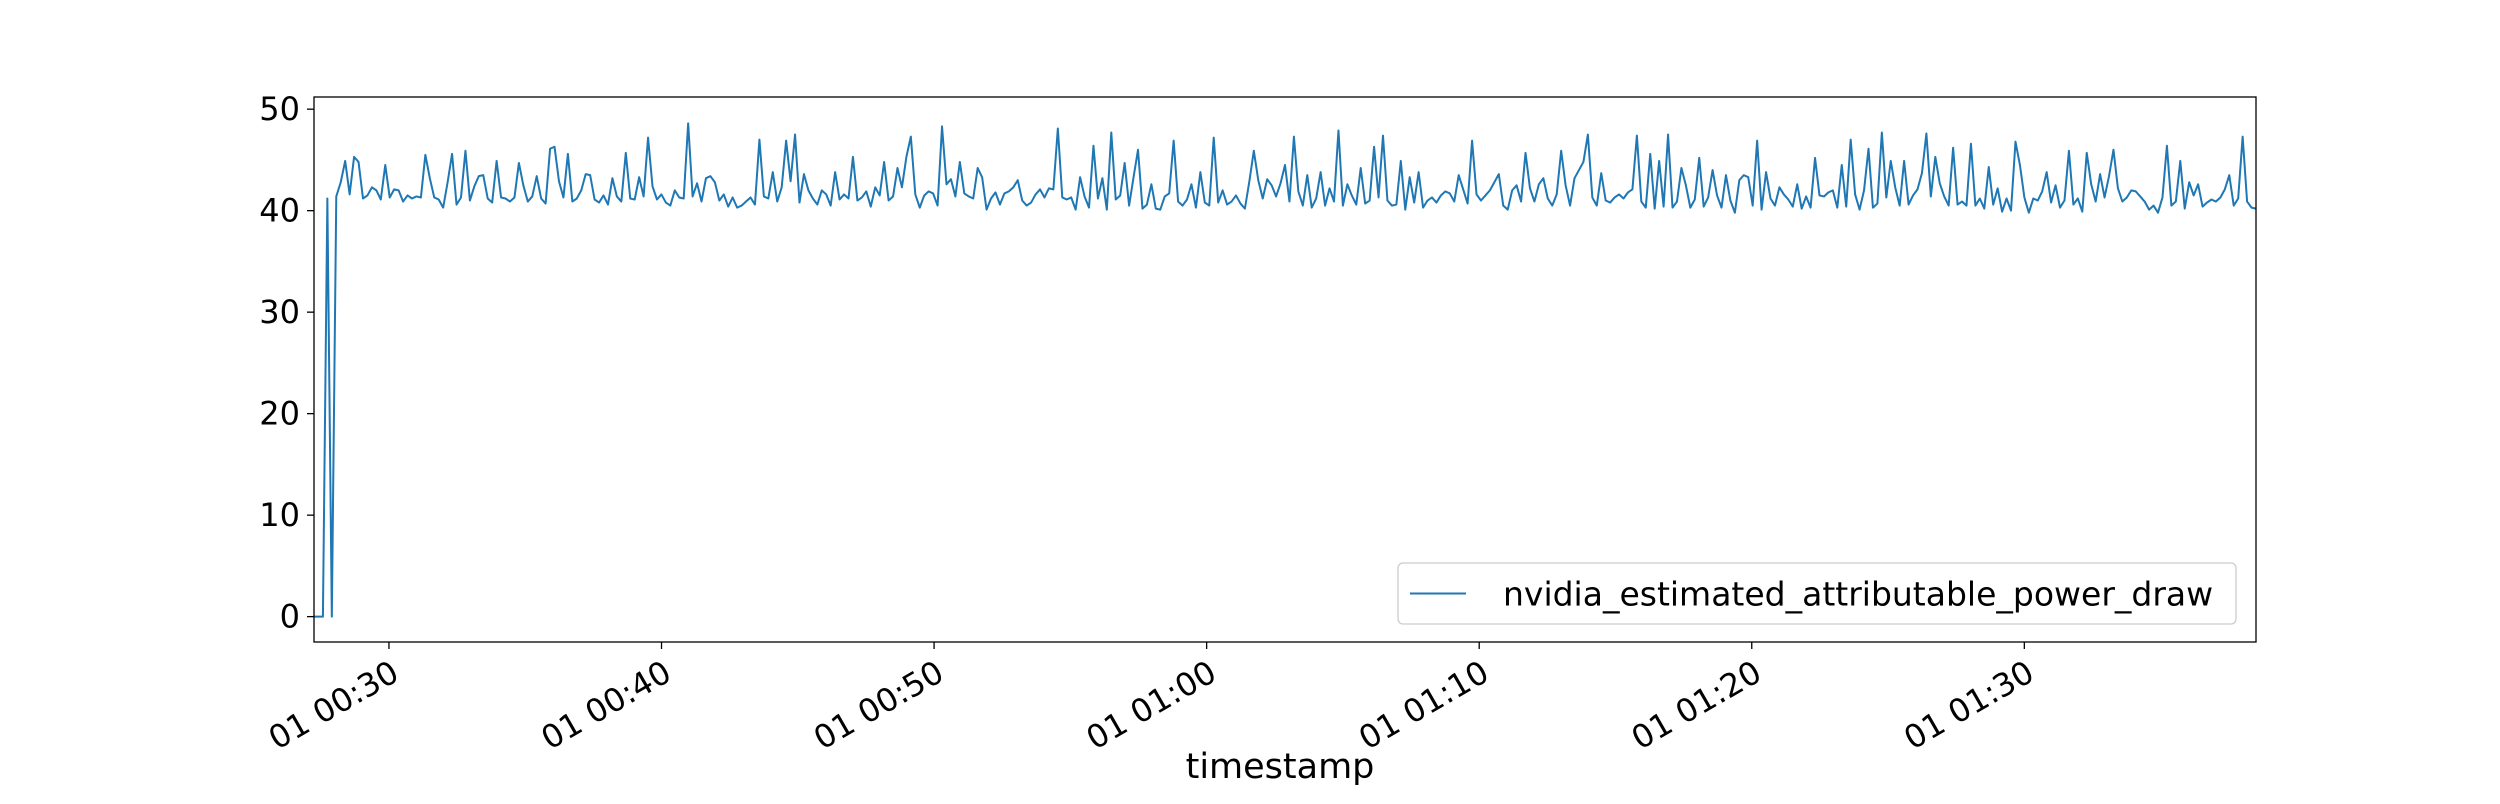 The width and height of the screenshot is (2500, 804). Describe the element at coordinates (1280, 767) in the screenshot. I see `x-axis-label: timestamp` at that location.